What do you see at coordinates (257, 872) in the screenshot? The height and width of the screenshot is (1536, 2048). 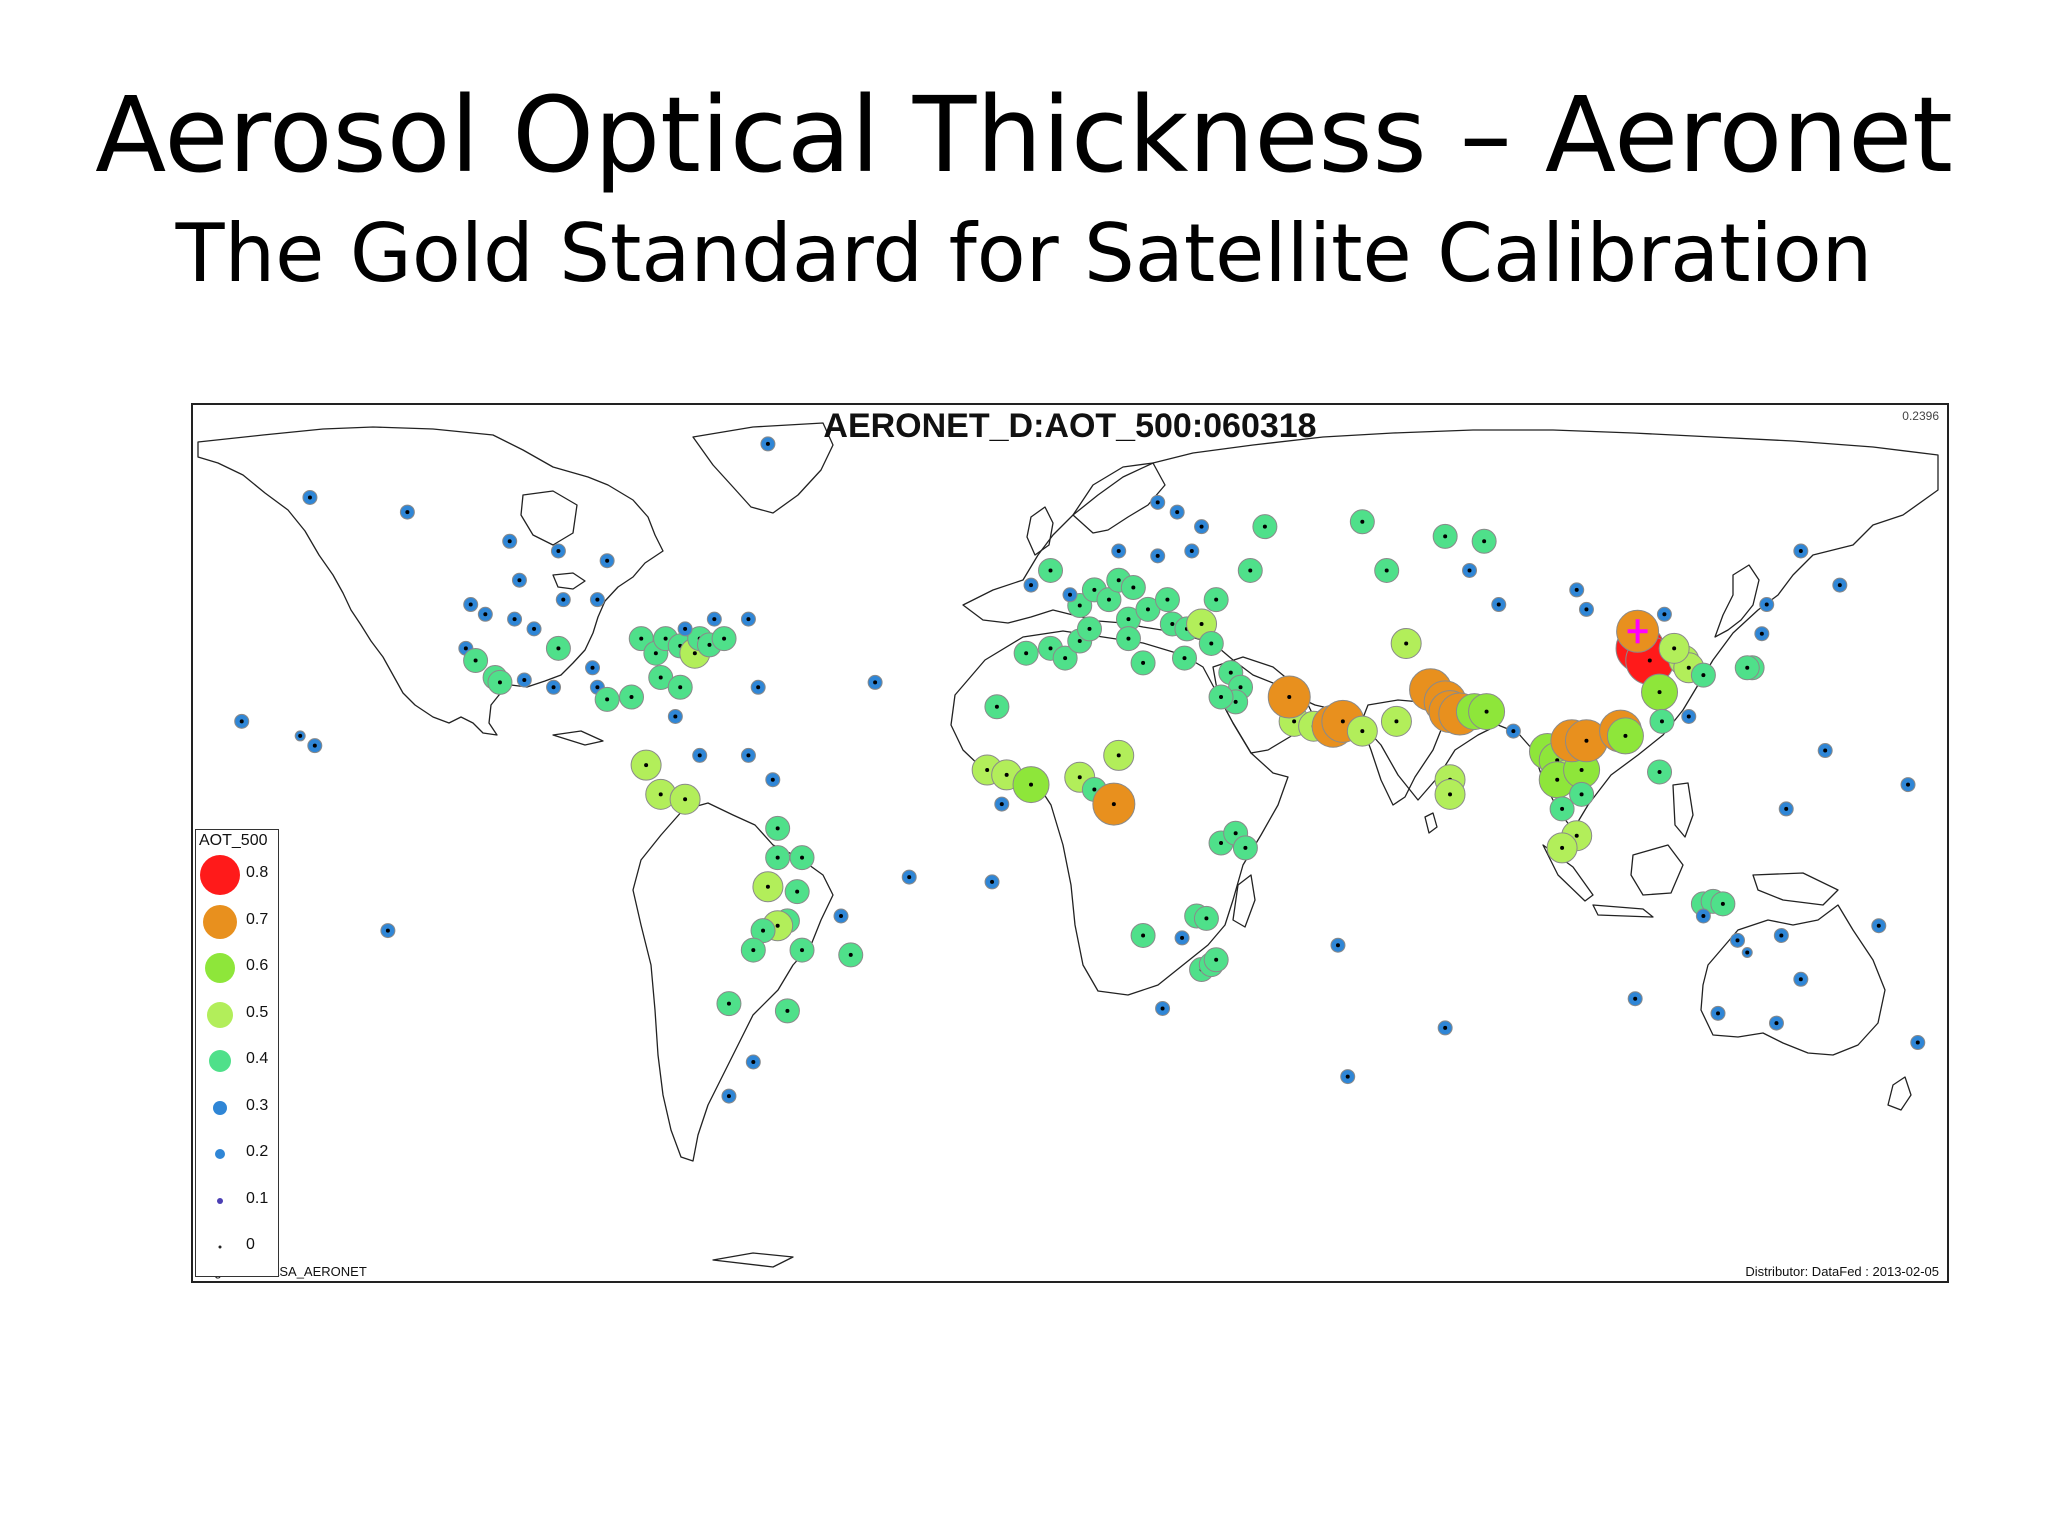 I see `legend-label: 0.8` at bounding box center [257, 872].